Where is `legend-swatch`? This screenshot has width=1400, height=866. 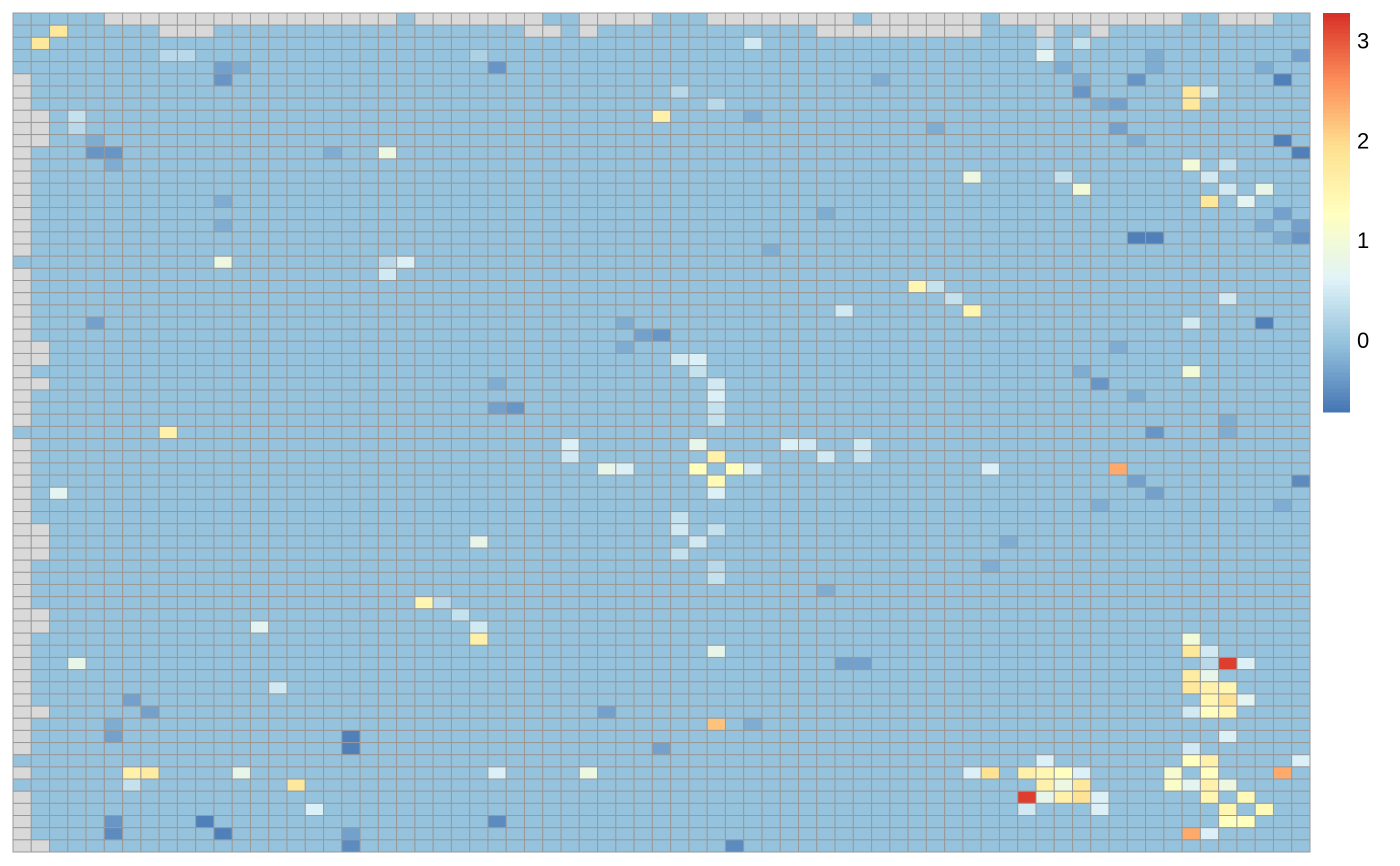
legend-swatch is located at coordinates (1336, 294).